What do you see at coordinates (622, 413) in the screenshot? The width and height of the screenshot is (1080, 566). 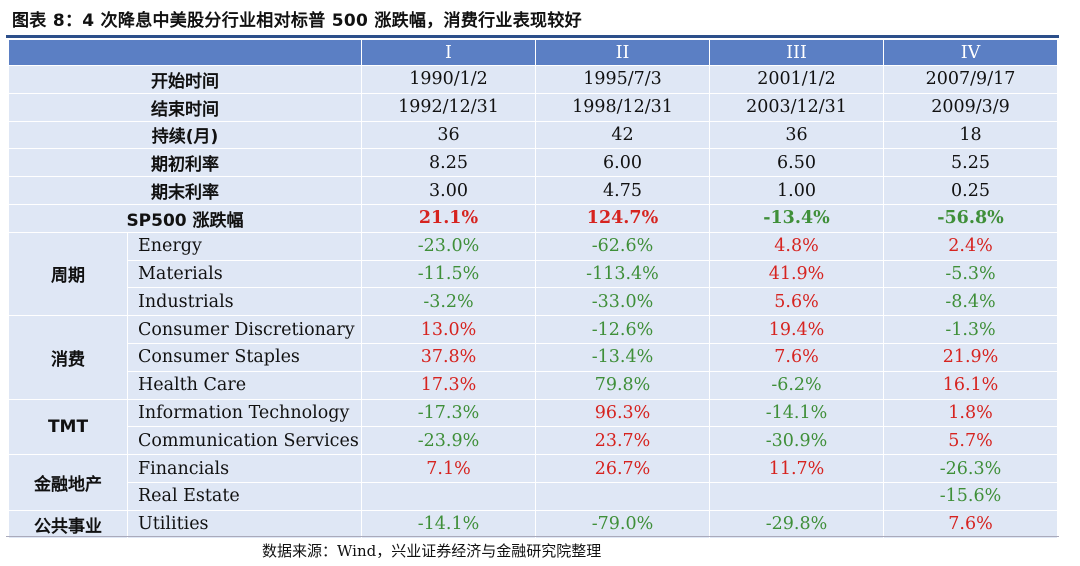 I see `data-cell: 96.3%` at bounding box center [622, 413].